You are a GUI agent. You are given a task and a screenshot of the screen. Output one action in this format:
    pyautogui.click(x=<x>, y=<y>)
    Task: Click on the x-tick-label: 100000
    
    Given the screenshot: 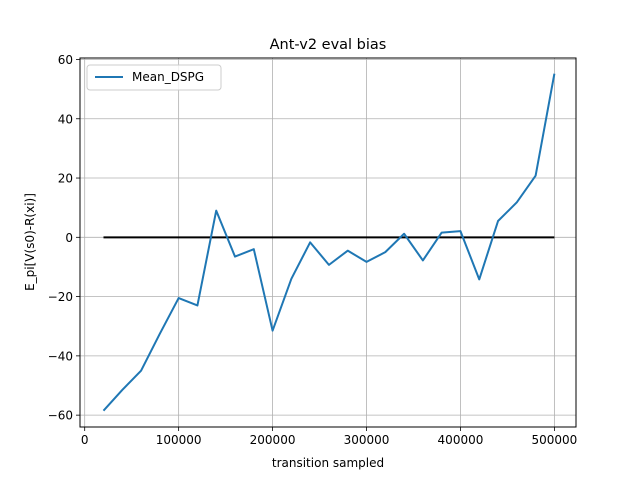 What is the action you would take?
    pyautogui.click(x=179, y=440)
    